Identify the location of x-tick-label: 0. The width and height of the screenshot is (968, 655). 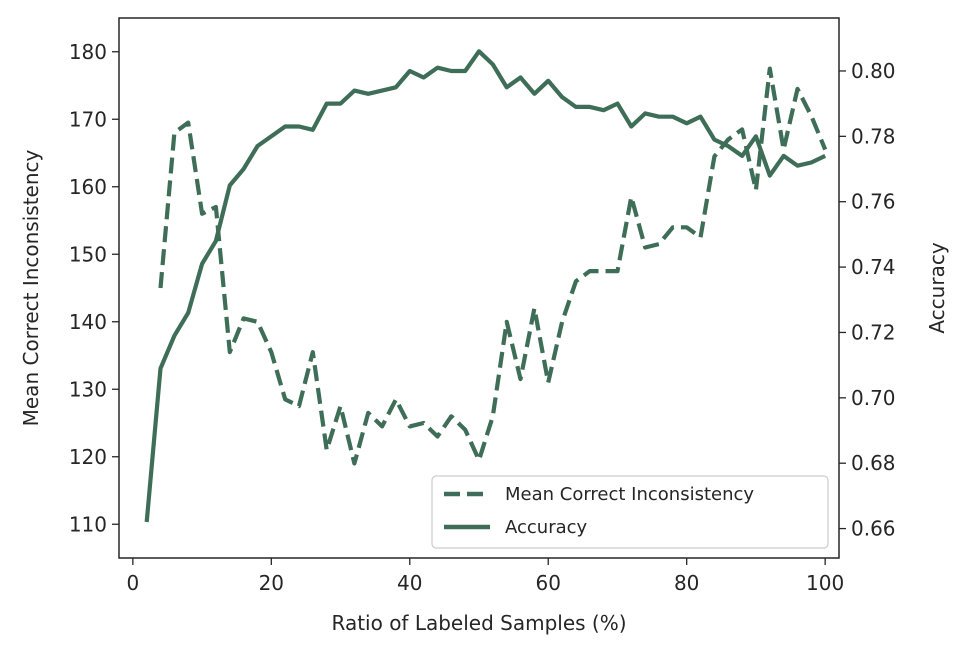
(132, 583).